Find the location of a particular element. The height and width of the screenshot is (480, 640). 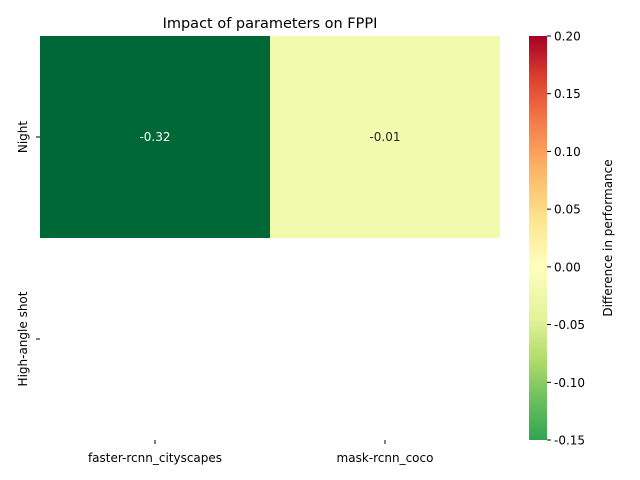

colorbar-tick-label: -0.10 is located at coordinates (569, 383).